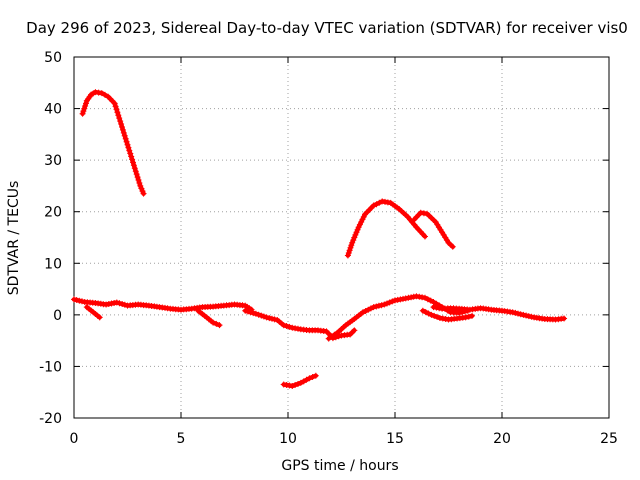 Image resolution: width=640 pixels, height=480 pixels. Describe the element at coordinates (57, 316) in the screenshot. I see `y-tick-label: 0` at that location.